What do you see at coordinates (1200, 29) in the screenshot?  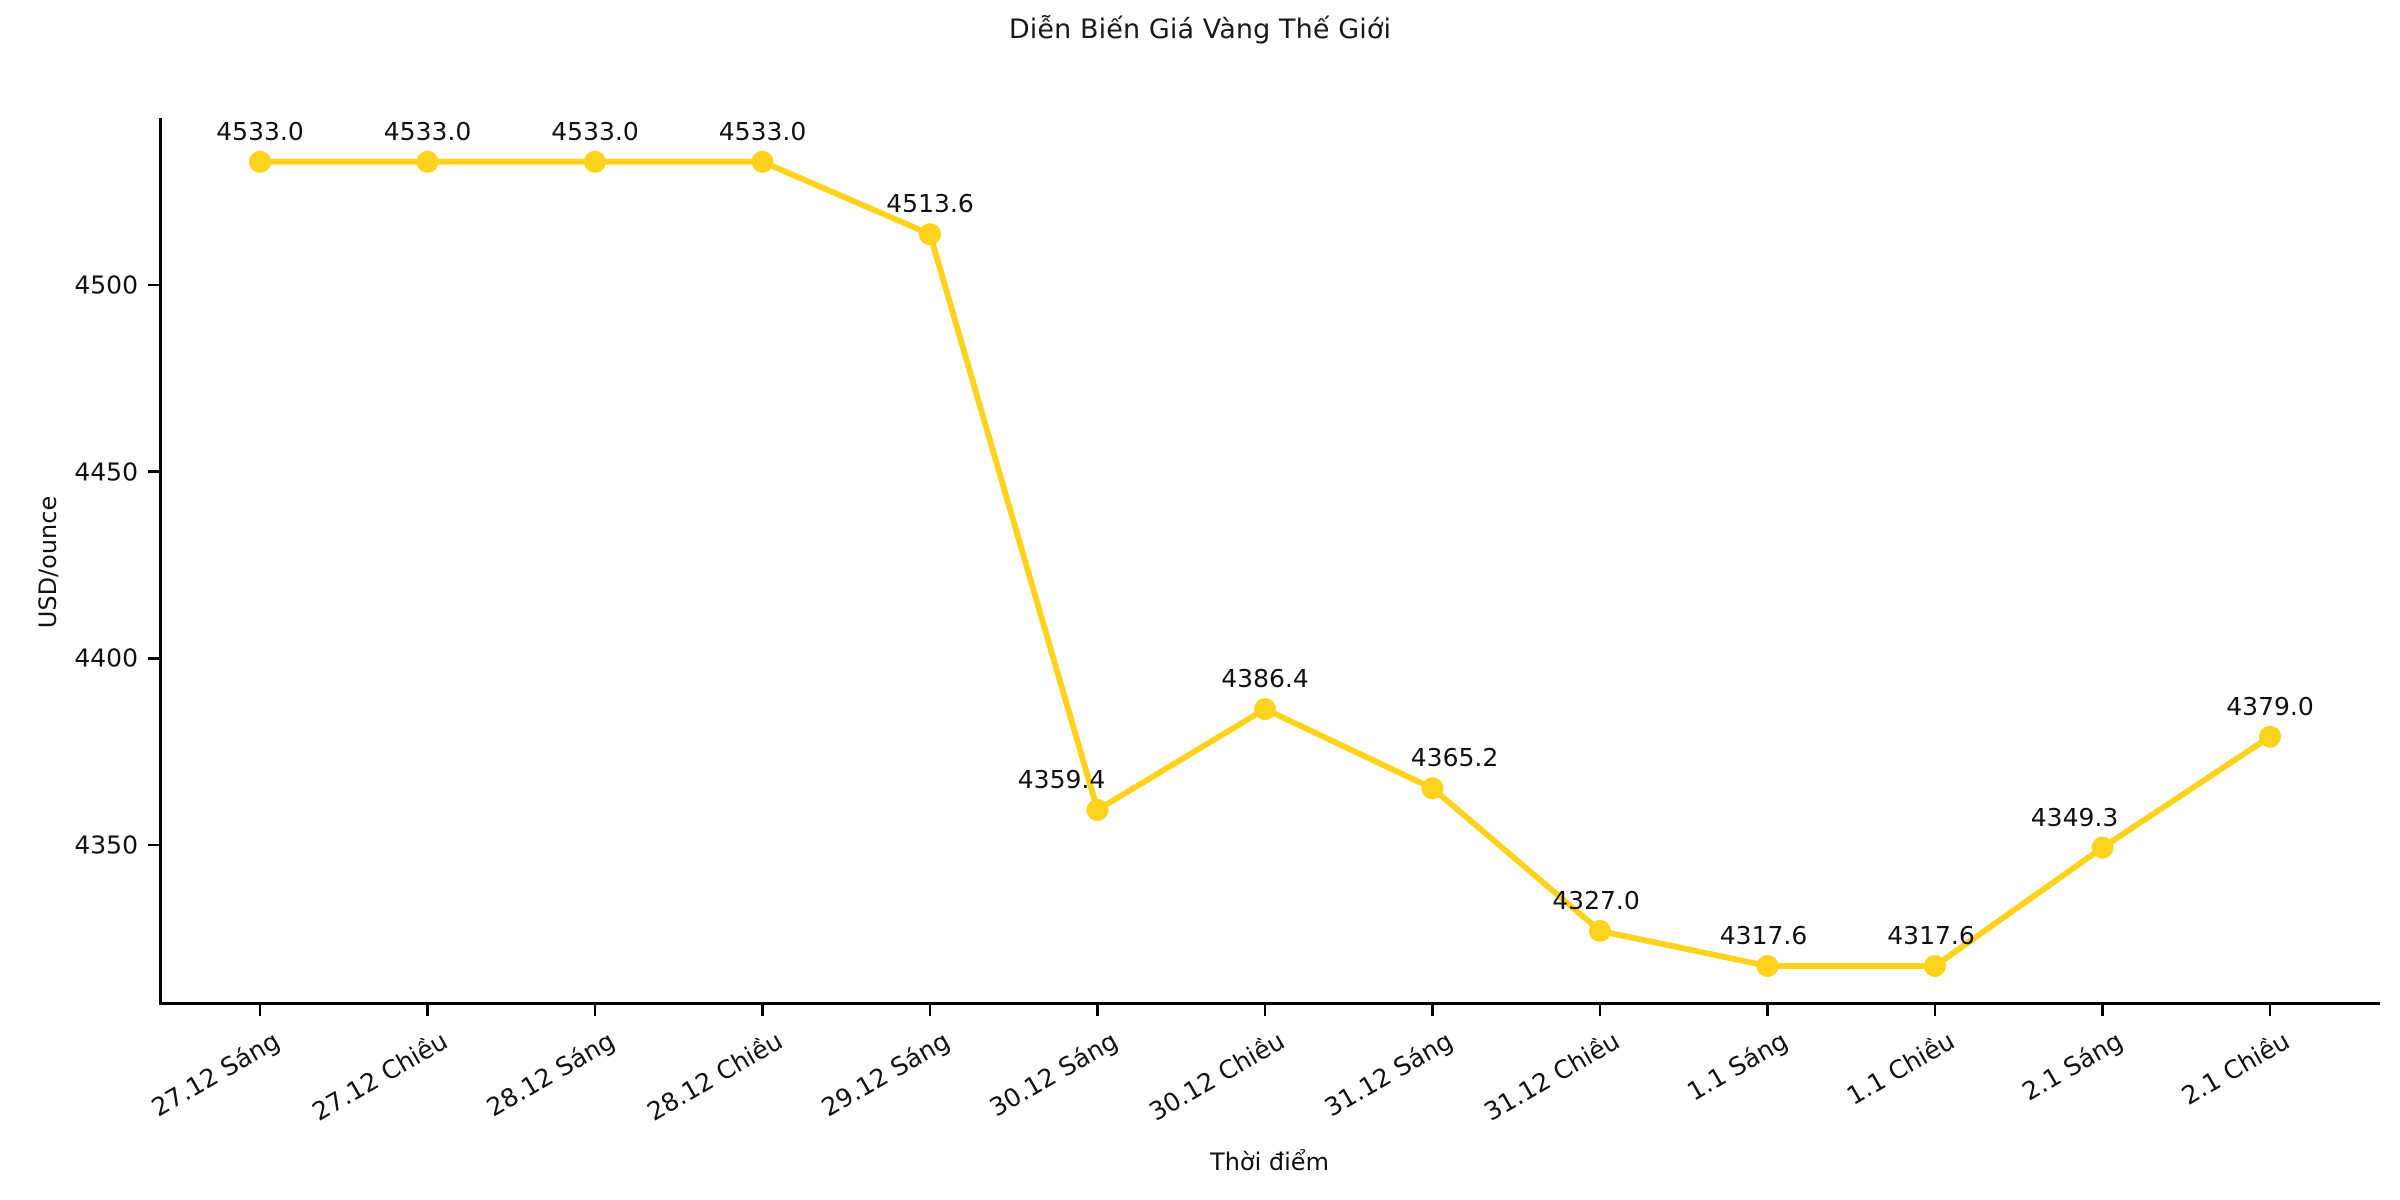 I see `chart-title: Diễn Biến Giá Vàng Thế Giới` at bounding box center [1200, 29].